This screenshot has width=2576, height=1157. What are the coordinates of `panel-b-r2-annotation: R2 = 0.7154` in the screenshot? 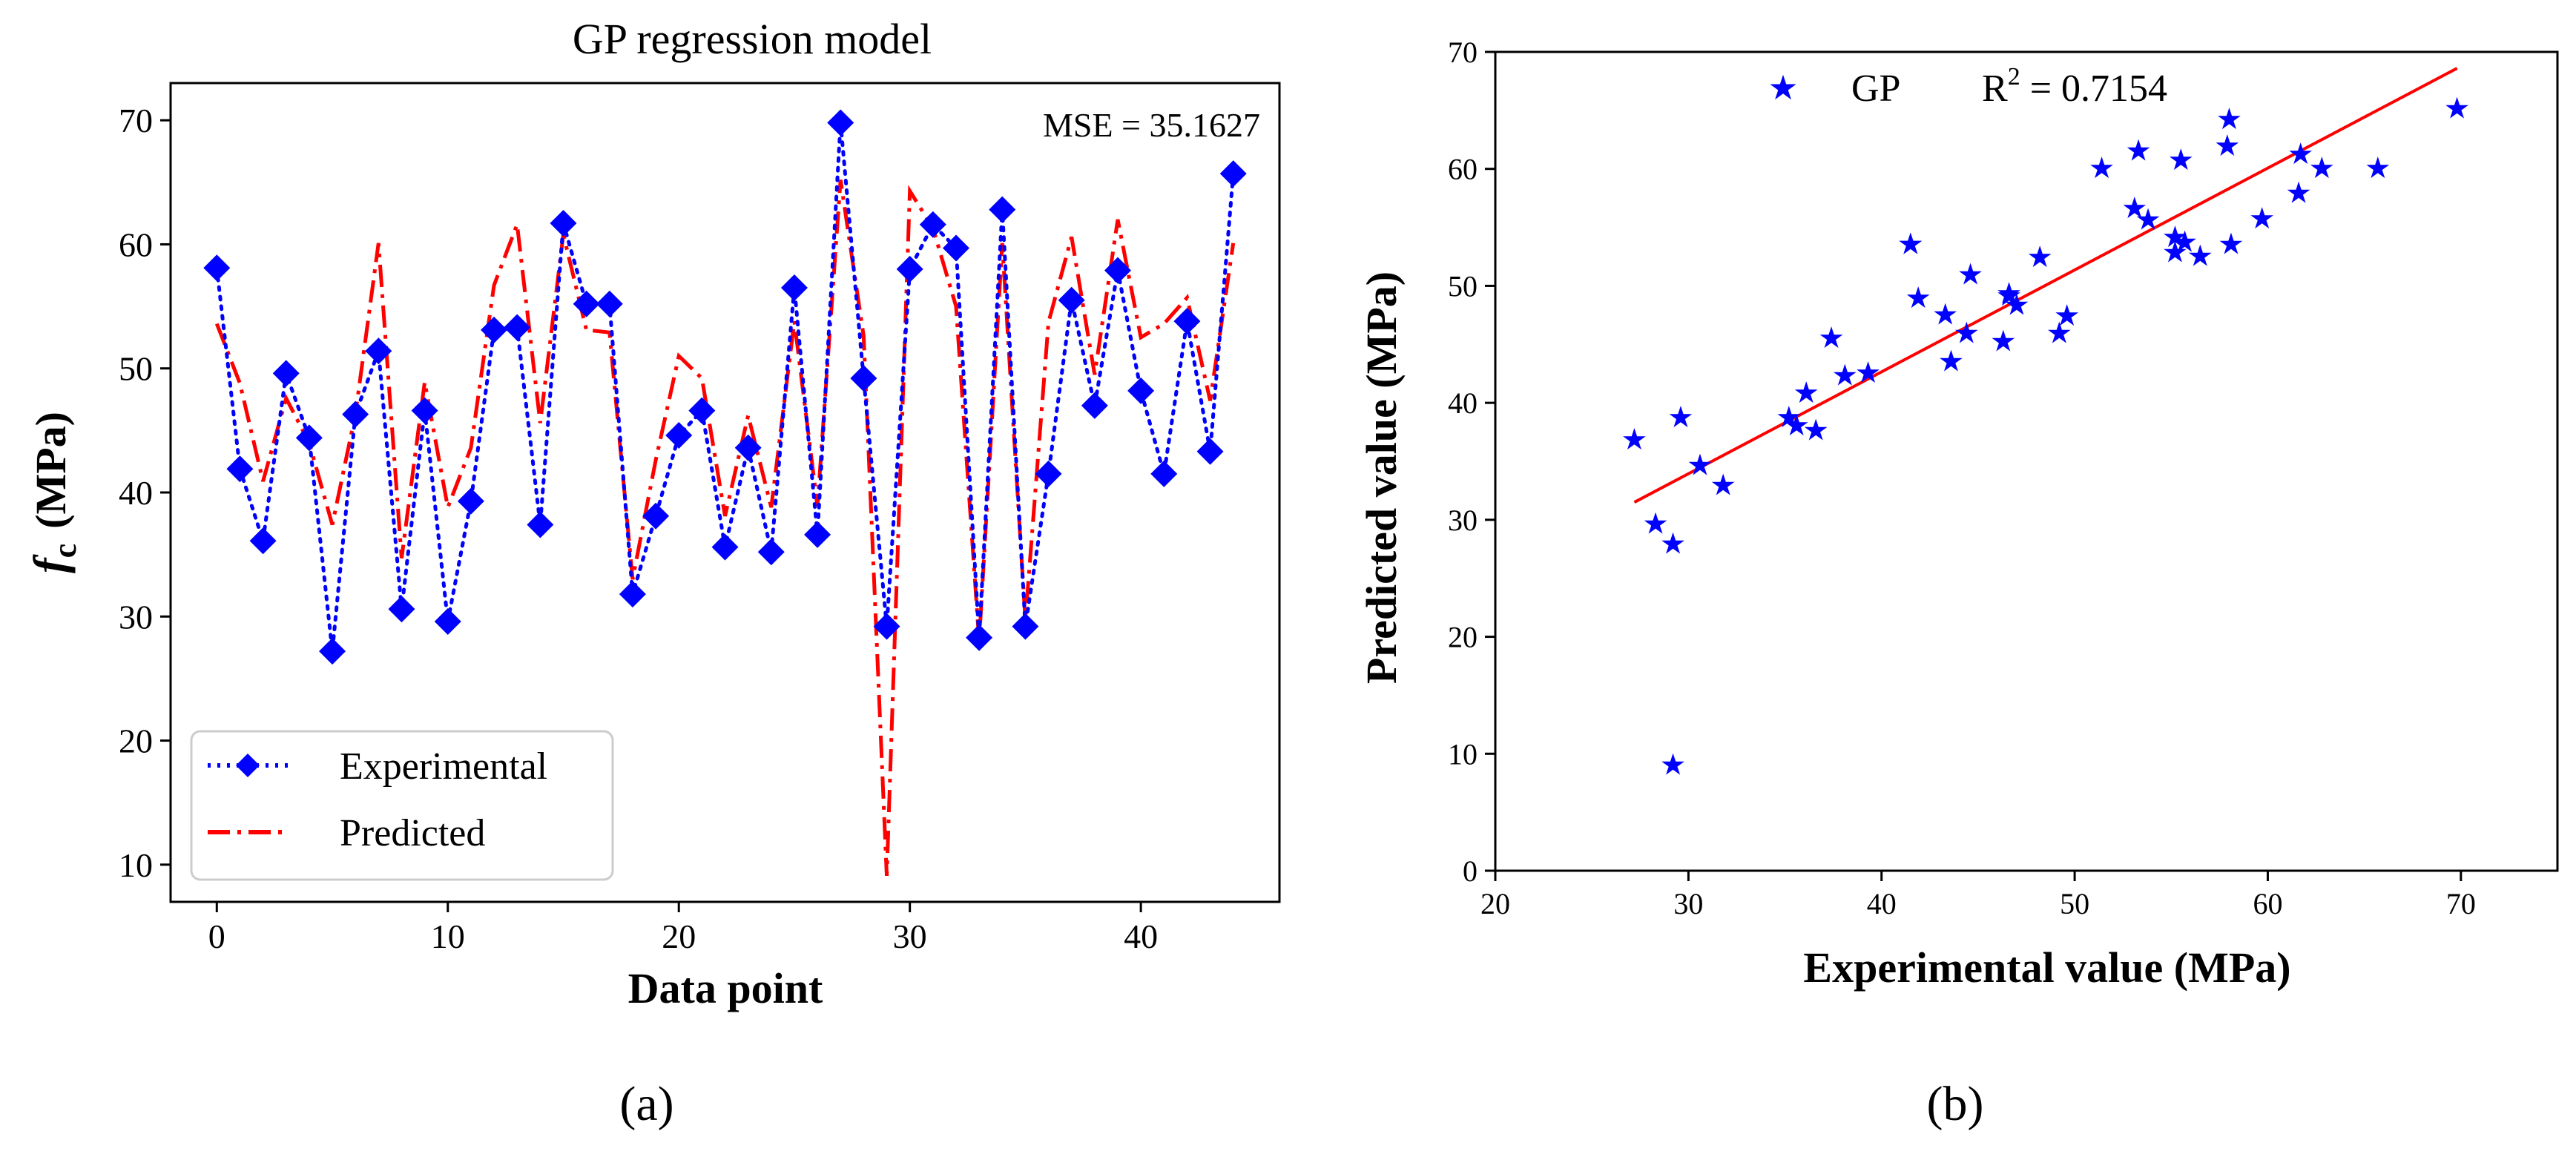 It's located at (2074, 86).